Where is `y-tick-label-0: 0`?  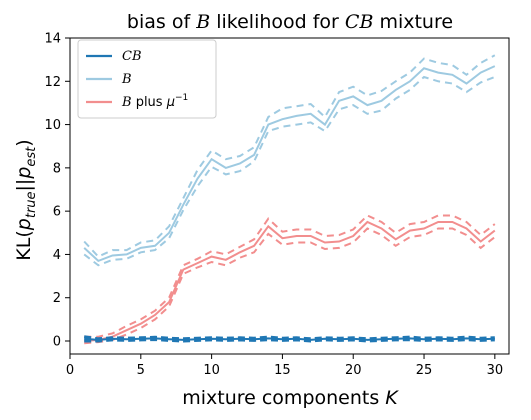
y-tick-label-0: 0 is located at coordinates (57, 342).